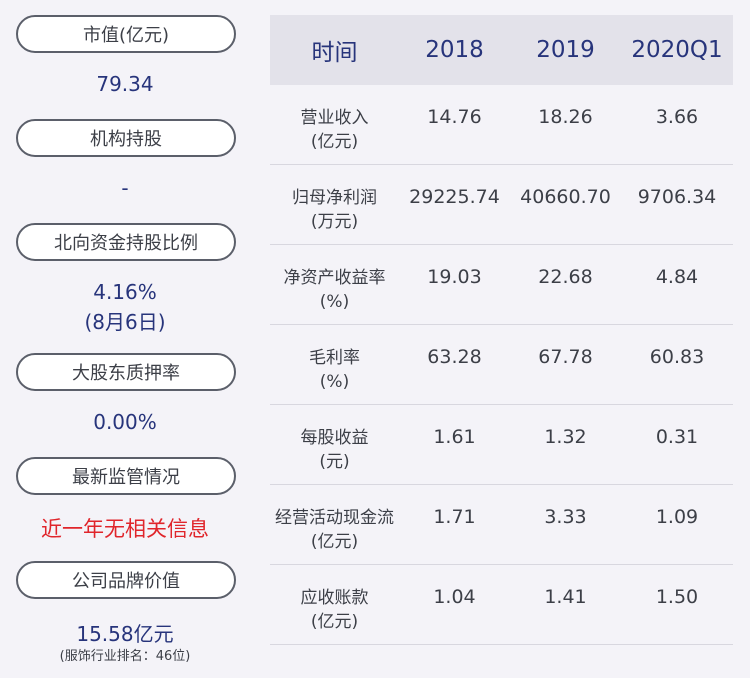 The height and width of the screenshot is (678, 750). I want to click on cell-2018: 1.61, so click(454, 437).